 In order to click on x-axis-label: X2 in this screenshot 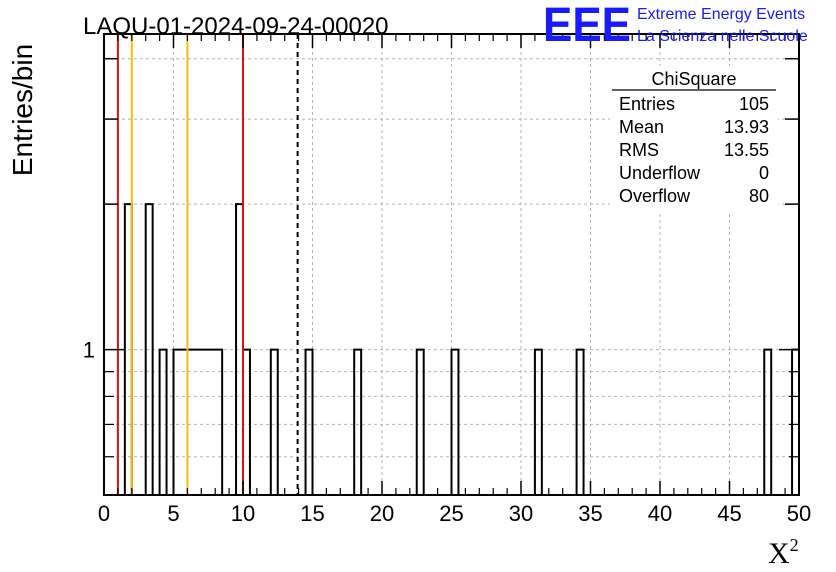, I will do `click(783, 552)`.